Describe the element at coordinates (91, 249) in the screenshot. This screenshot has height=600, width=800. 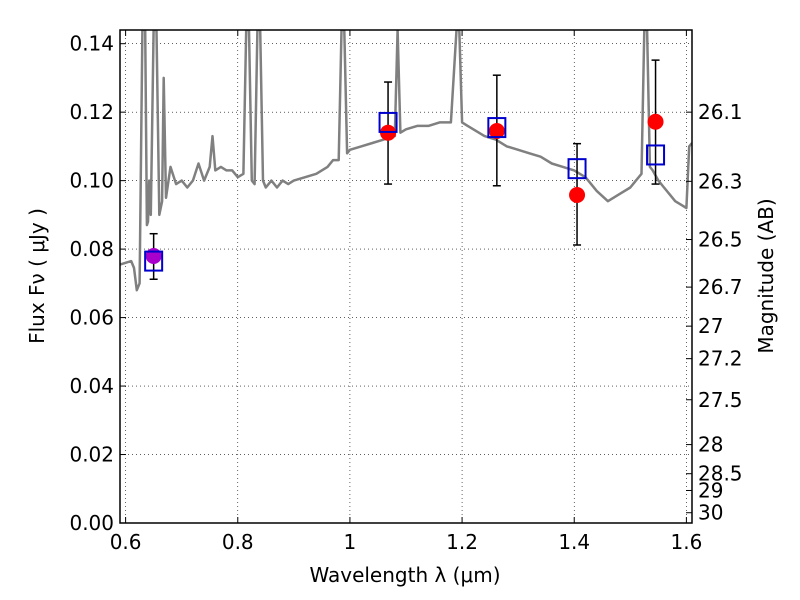
I see `y-tick-label: 0.08` at that location.